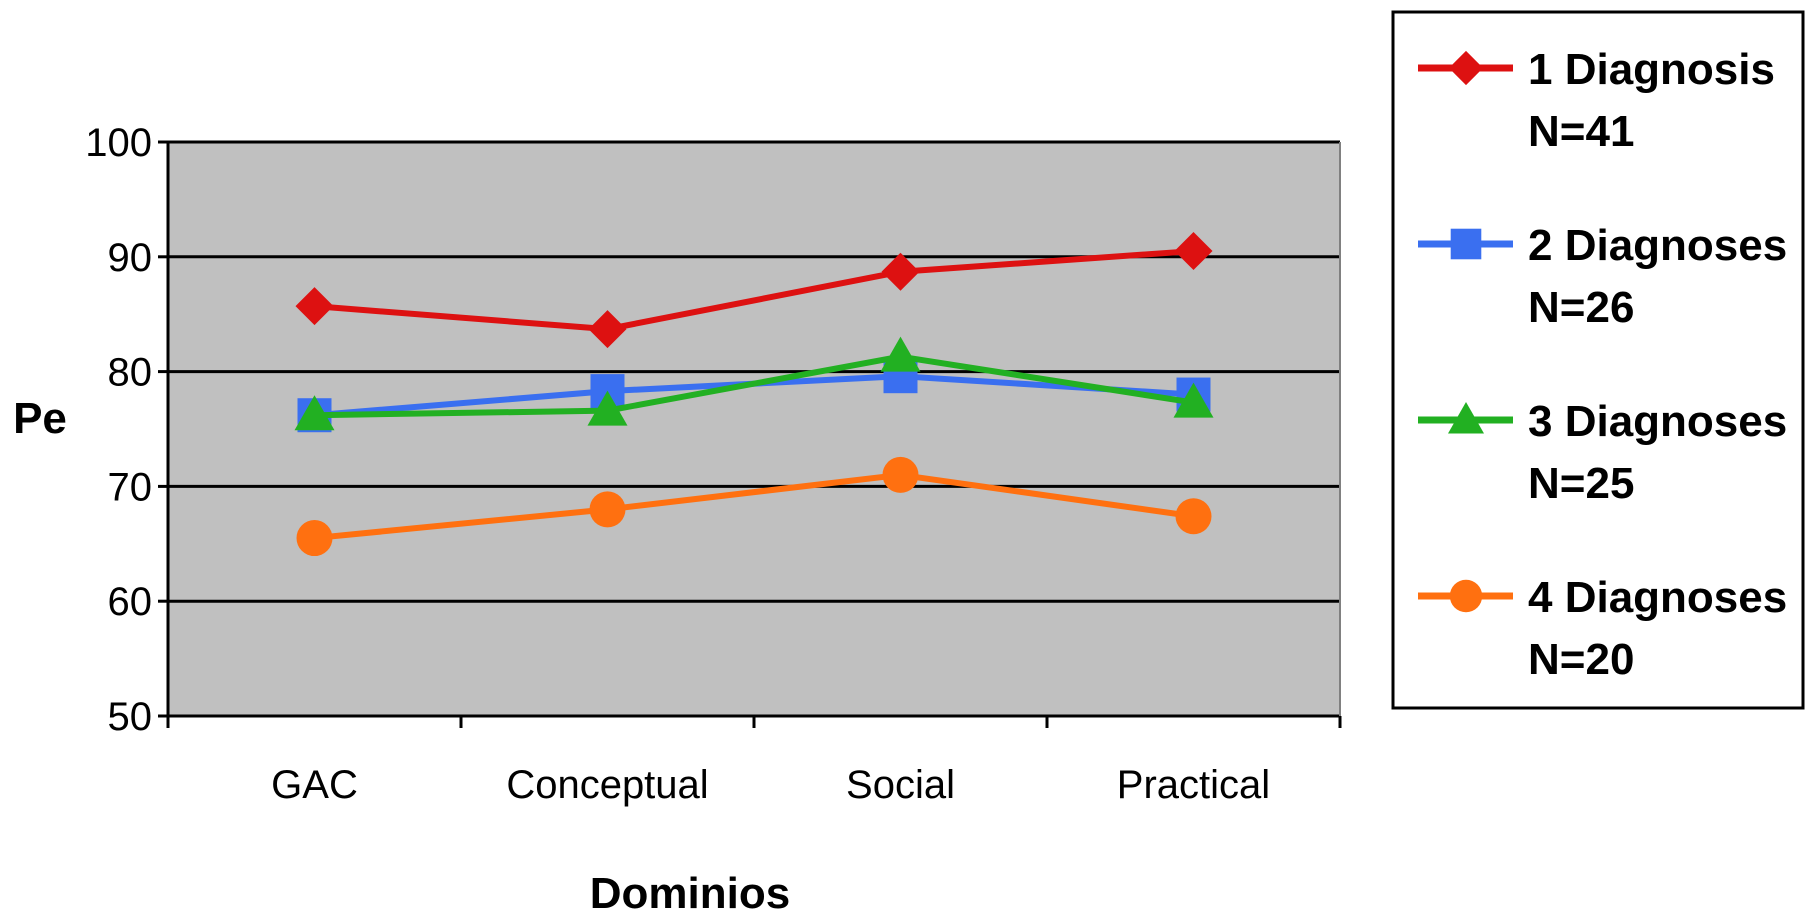 The width and height of the screenshot is (1806, 923). Describe the element at coordinates (130, 258) in the screenshot. I see `y-tick-label: 90` at that location.